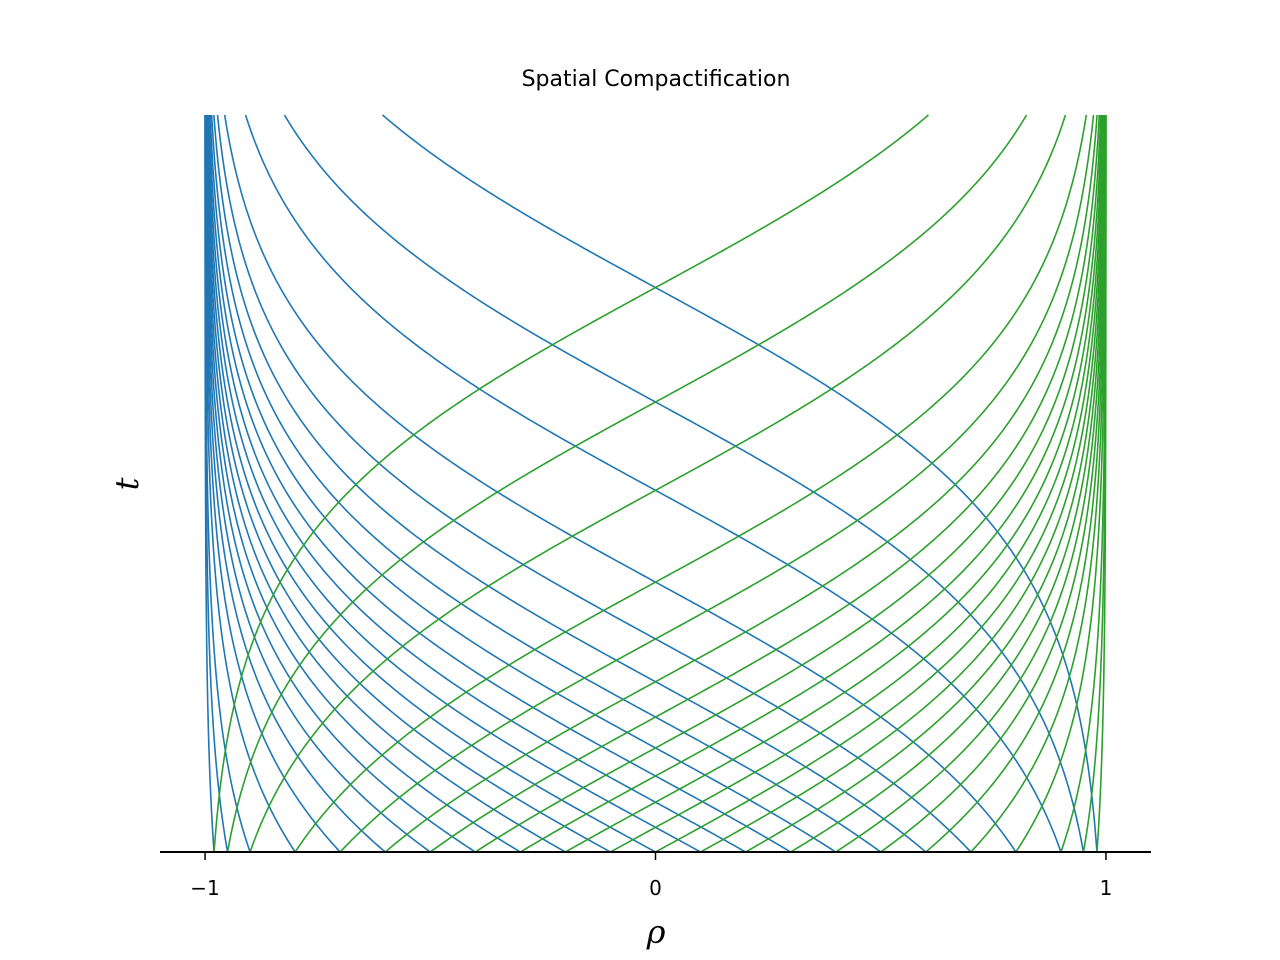 The image size is (1280, 960). What do you see at coordinates (656, 932) in the screenshot?
I see `x-axis-label: ρ` at bounding box center [656, 932].